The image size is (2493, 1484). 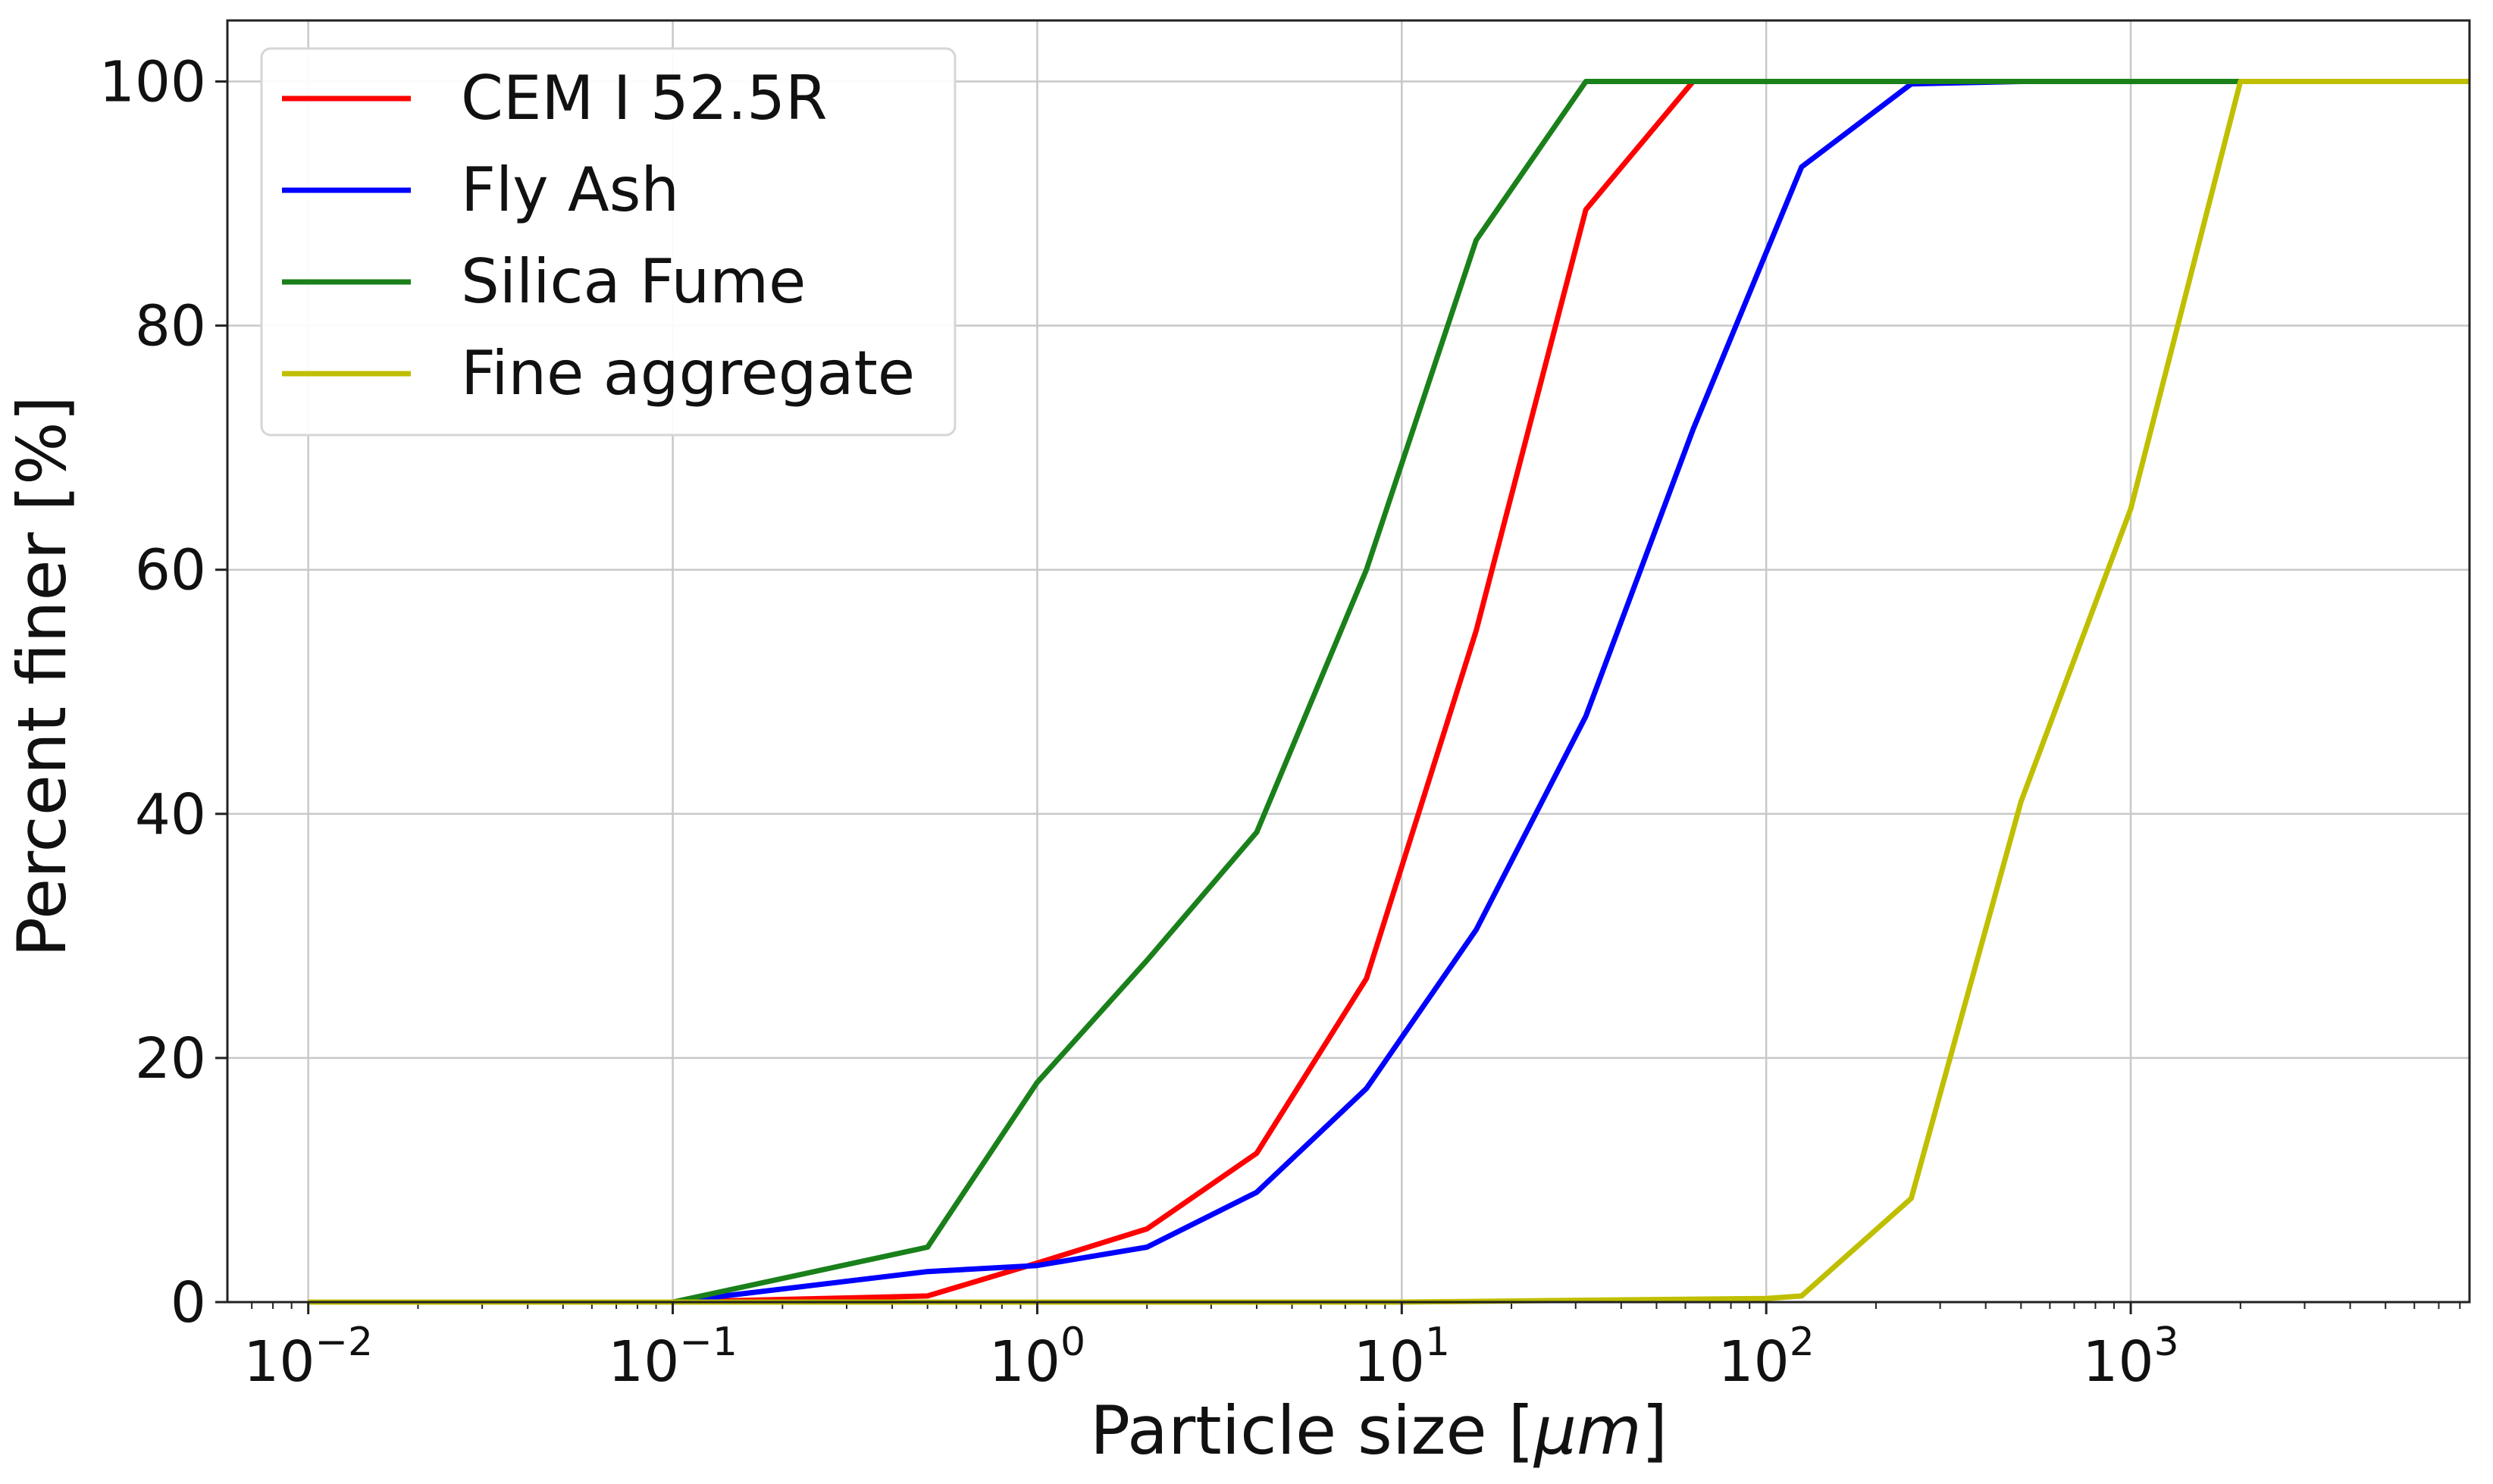 What do you see at coordinates (1211, 1348) in the screenshot?
I see `x-axis-ticks: 10⁻² 10⁻¹ 10⁰ 10¹ 10² 10³` at bounding box center [1211, 1348].